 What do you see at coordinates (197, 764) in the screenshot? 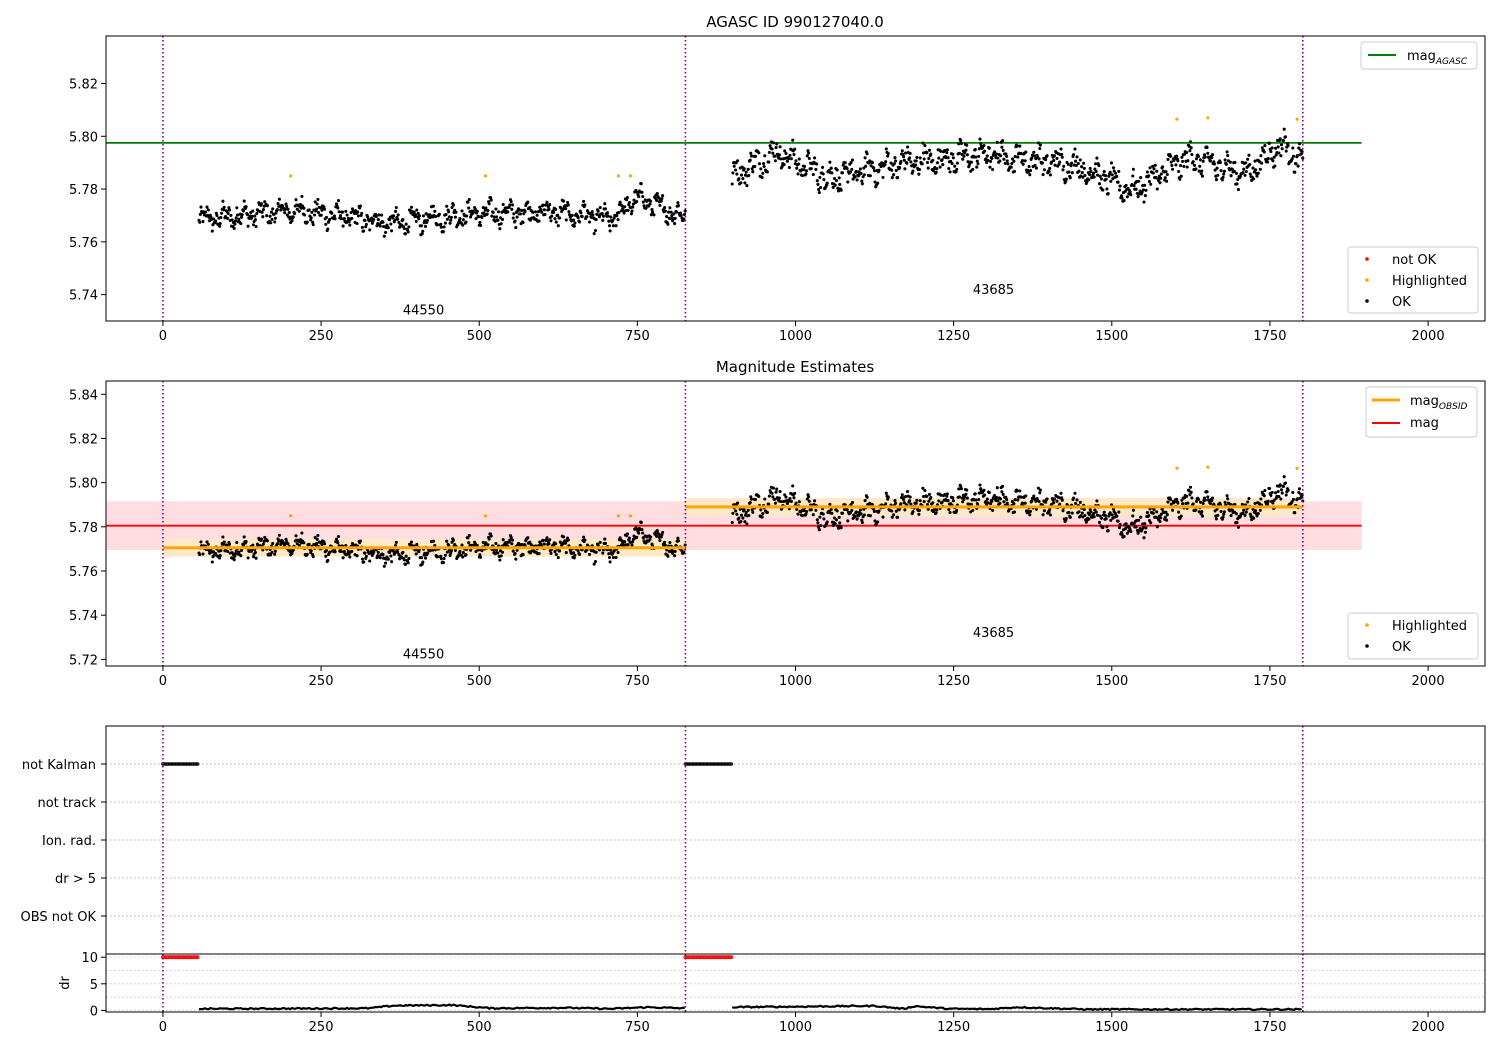
I see `flag-hit-marker` at bounding box center [197, 764].